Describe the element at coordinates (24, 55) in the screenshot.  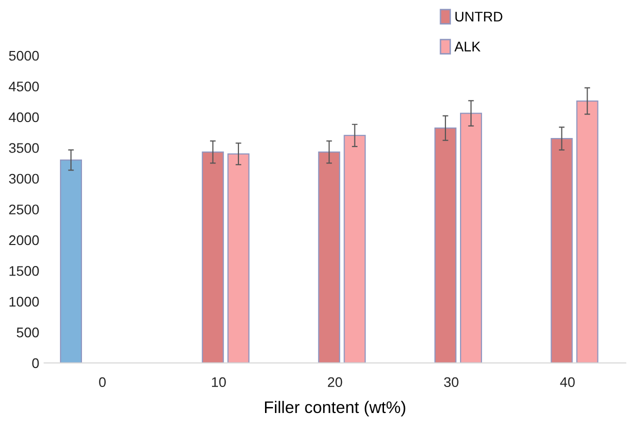
I see `y-tick-label: 5000` at that location.